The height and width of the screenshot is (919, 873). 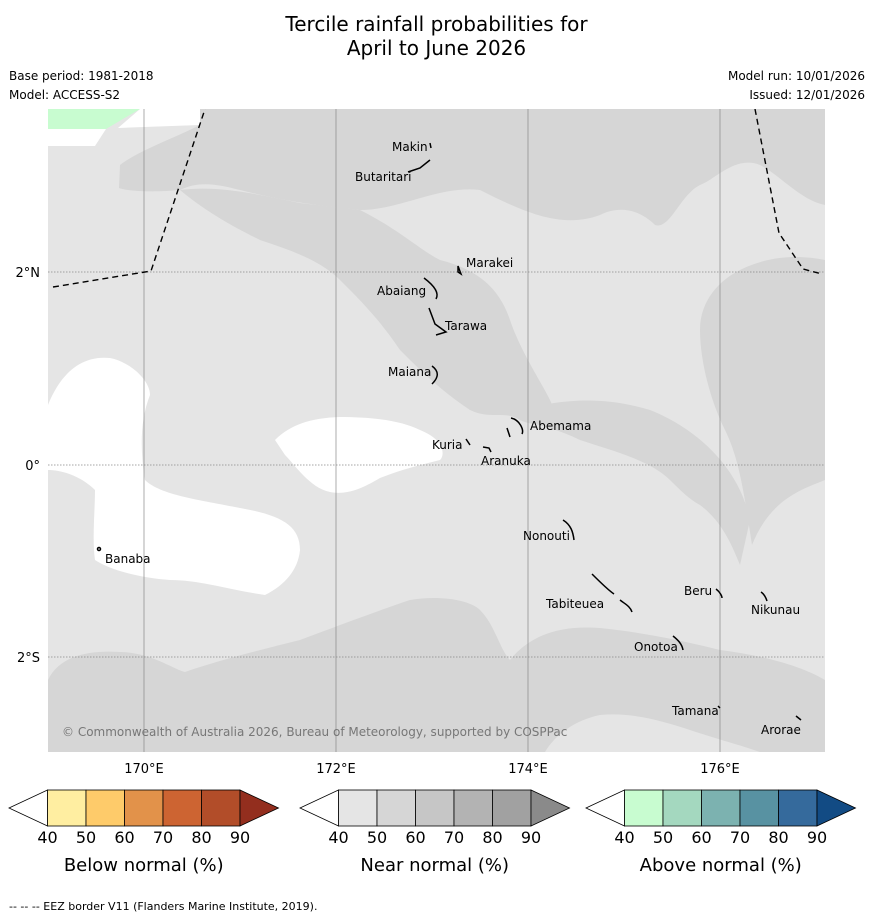 I want to click on place-label: Arorae, so click(x=781, y=730).